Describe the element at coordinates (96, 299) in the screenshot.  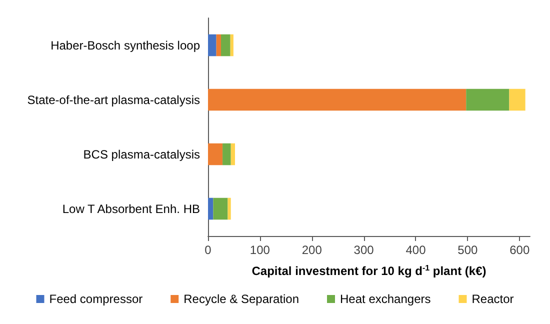
I see `legend-label: Feed compressor` at that location.